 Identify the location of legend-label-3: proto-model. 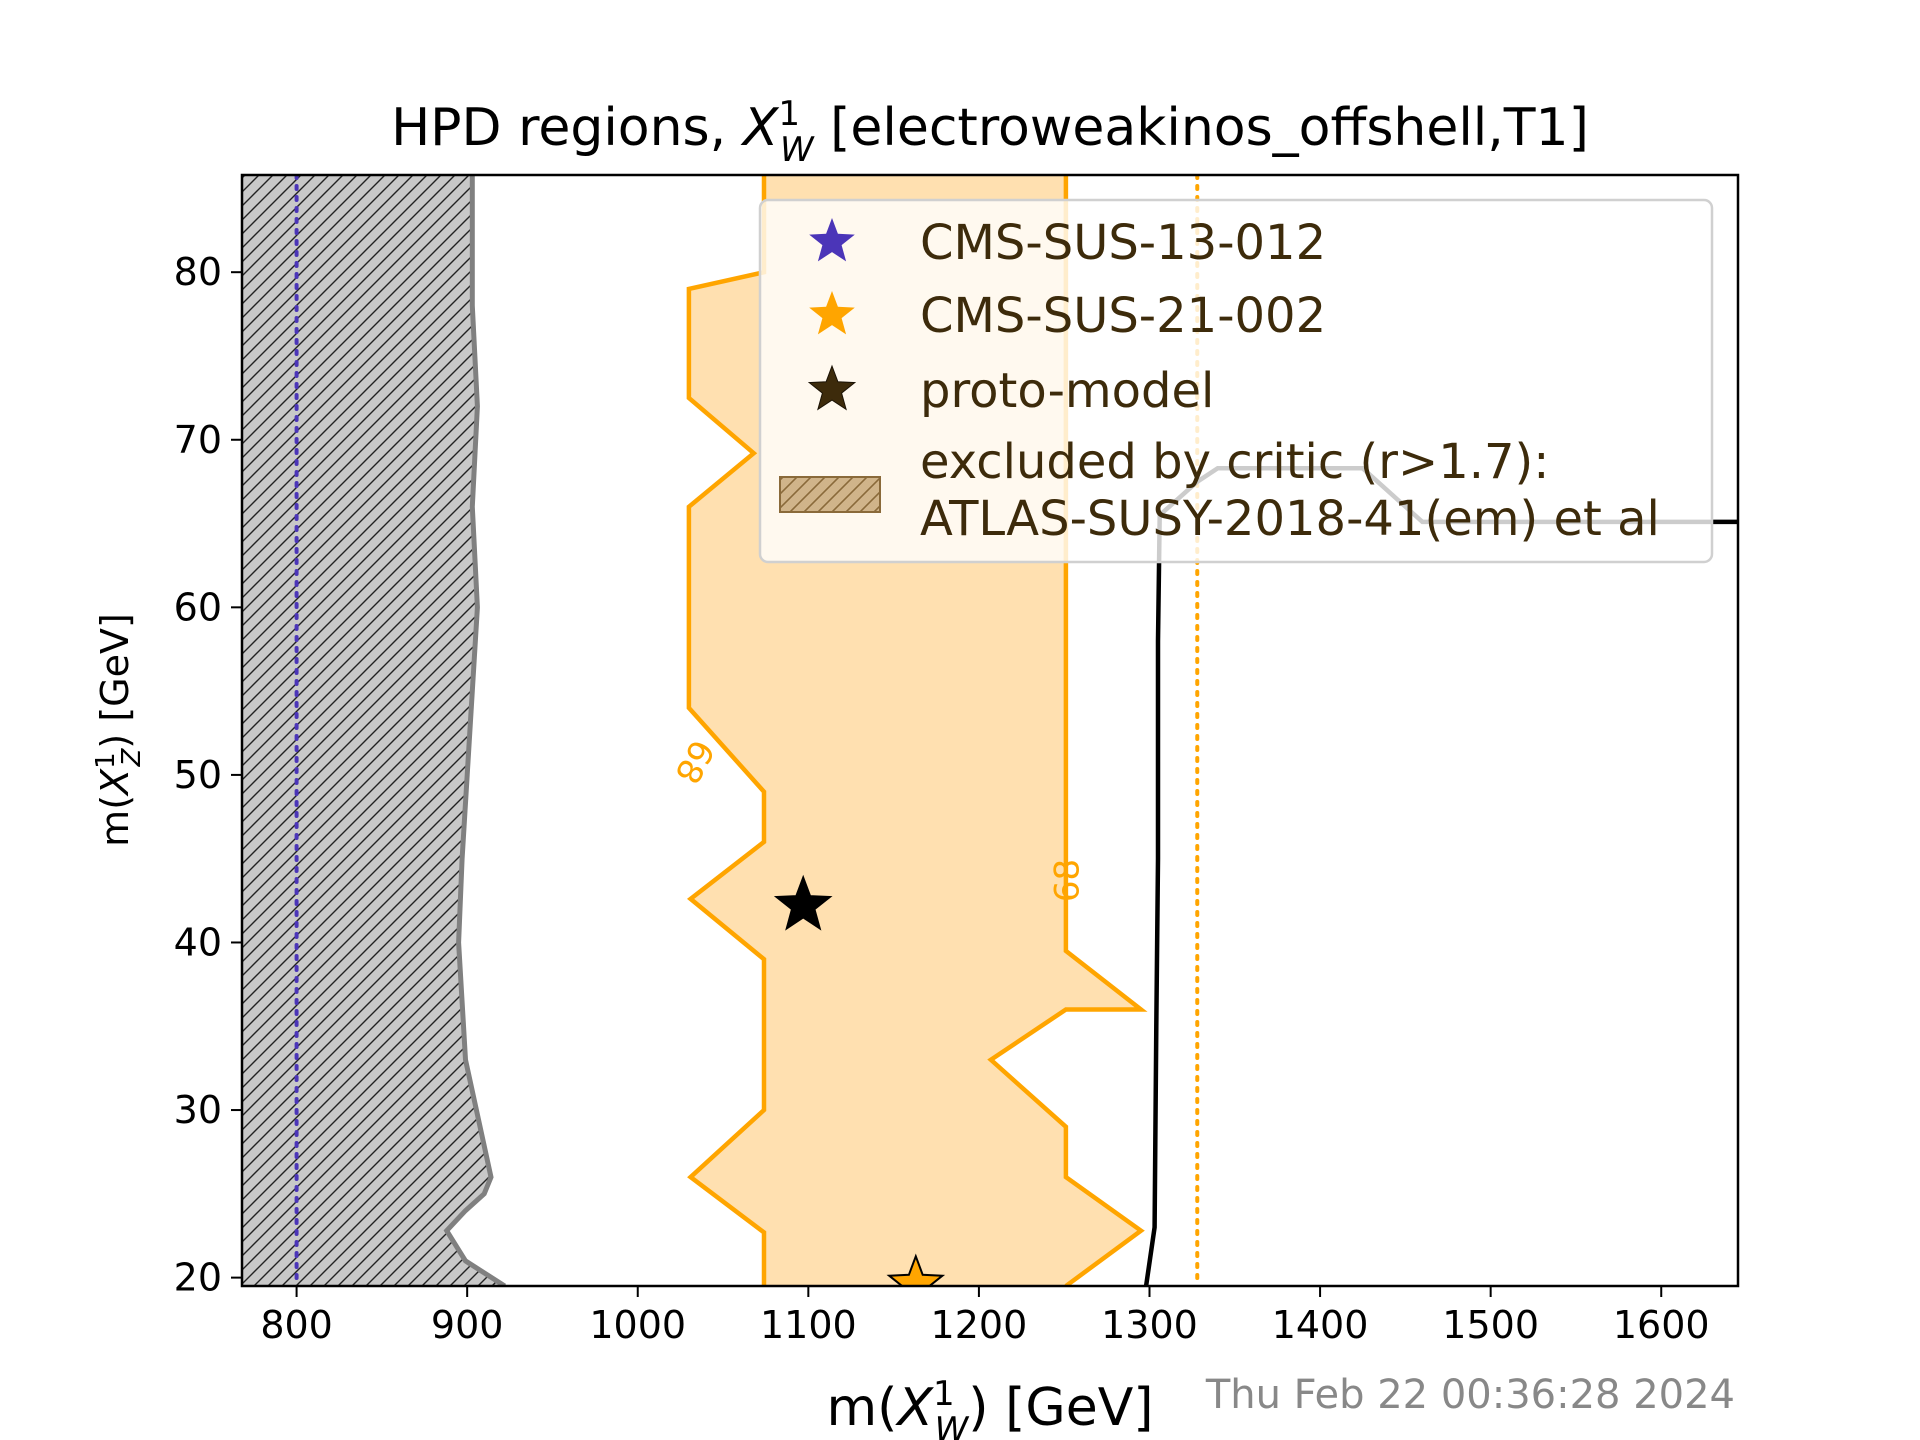
(1067, 391).